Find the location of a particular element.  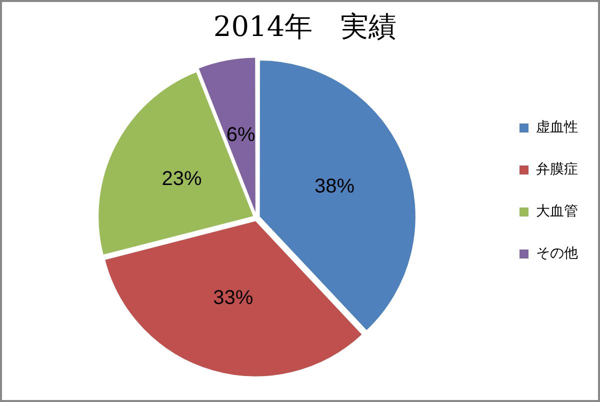

legend-label: 弁膜症 is located at coordinates (557, 170).